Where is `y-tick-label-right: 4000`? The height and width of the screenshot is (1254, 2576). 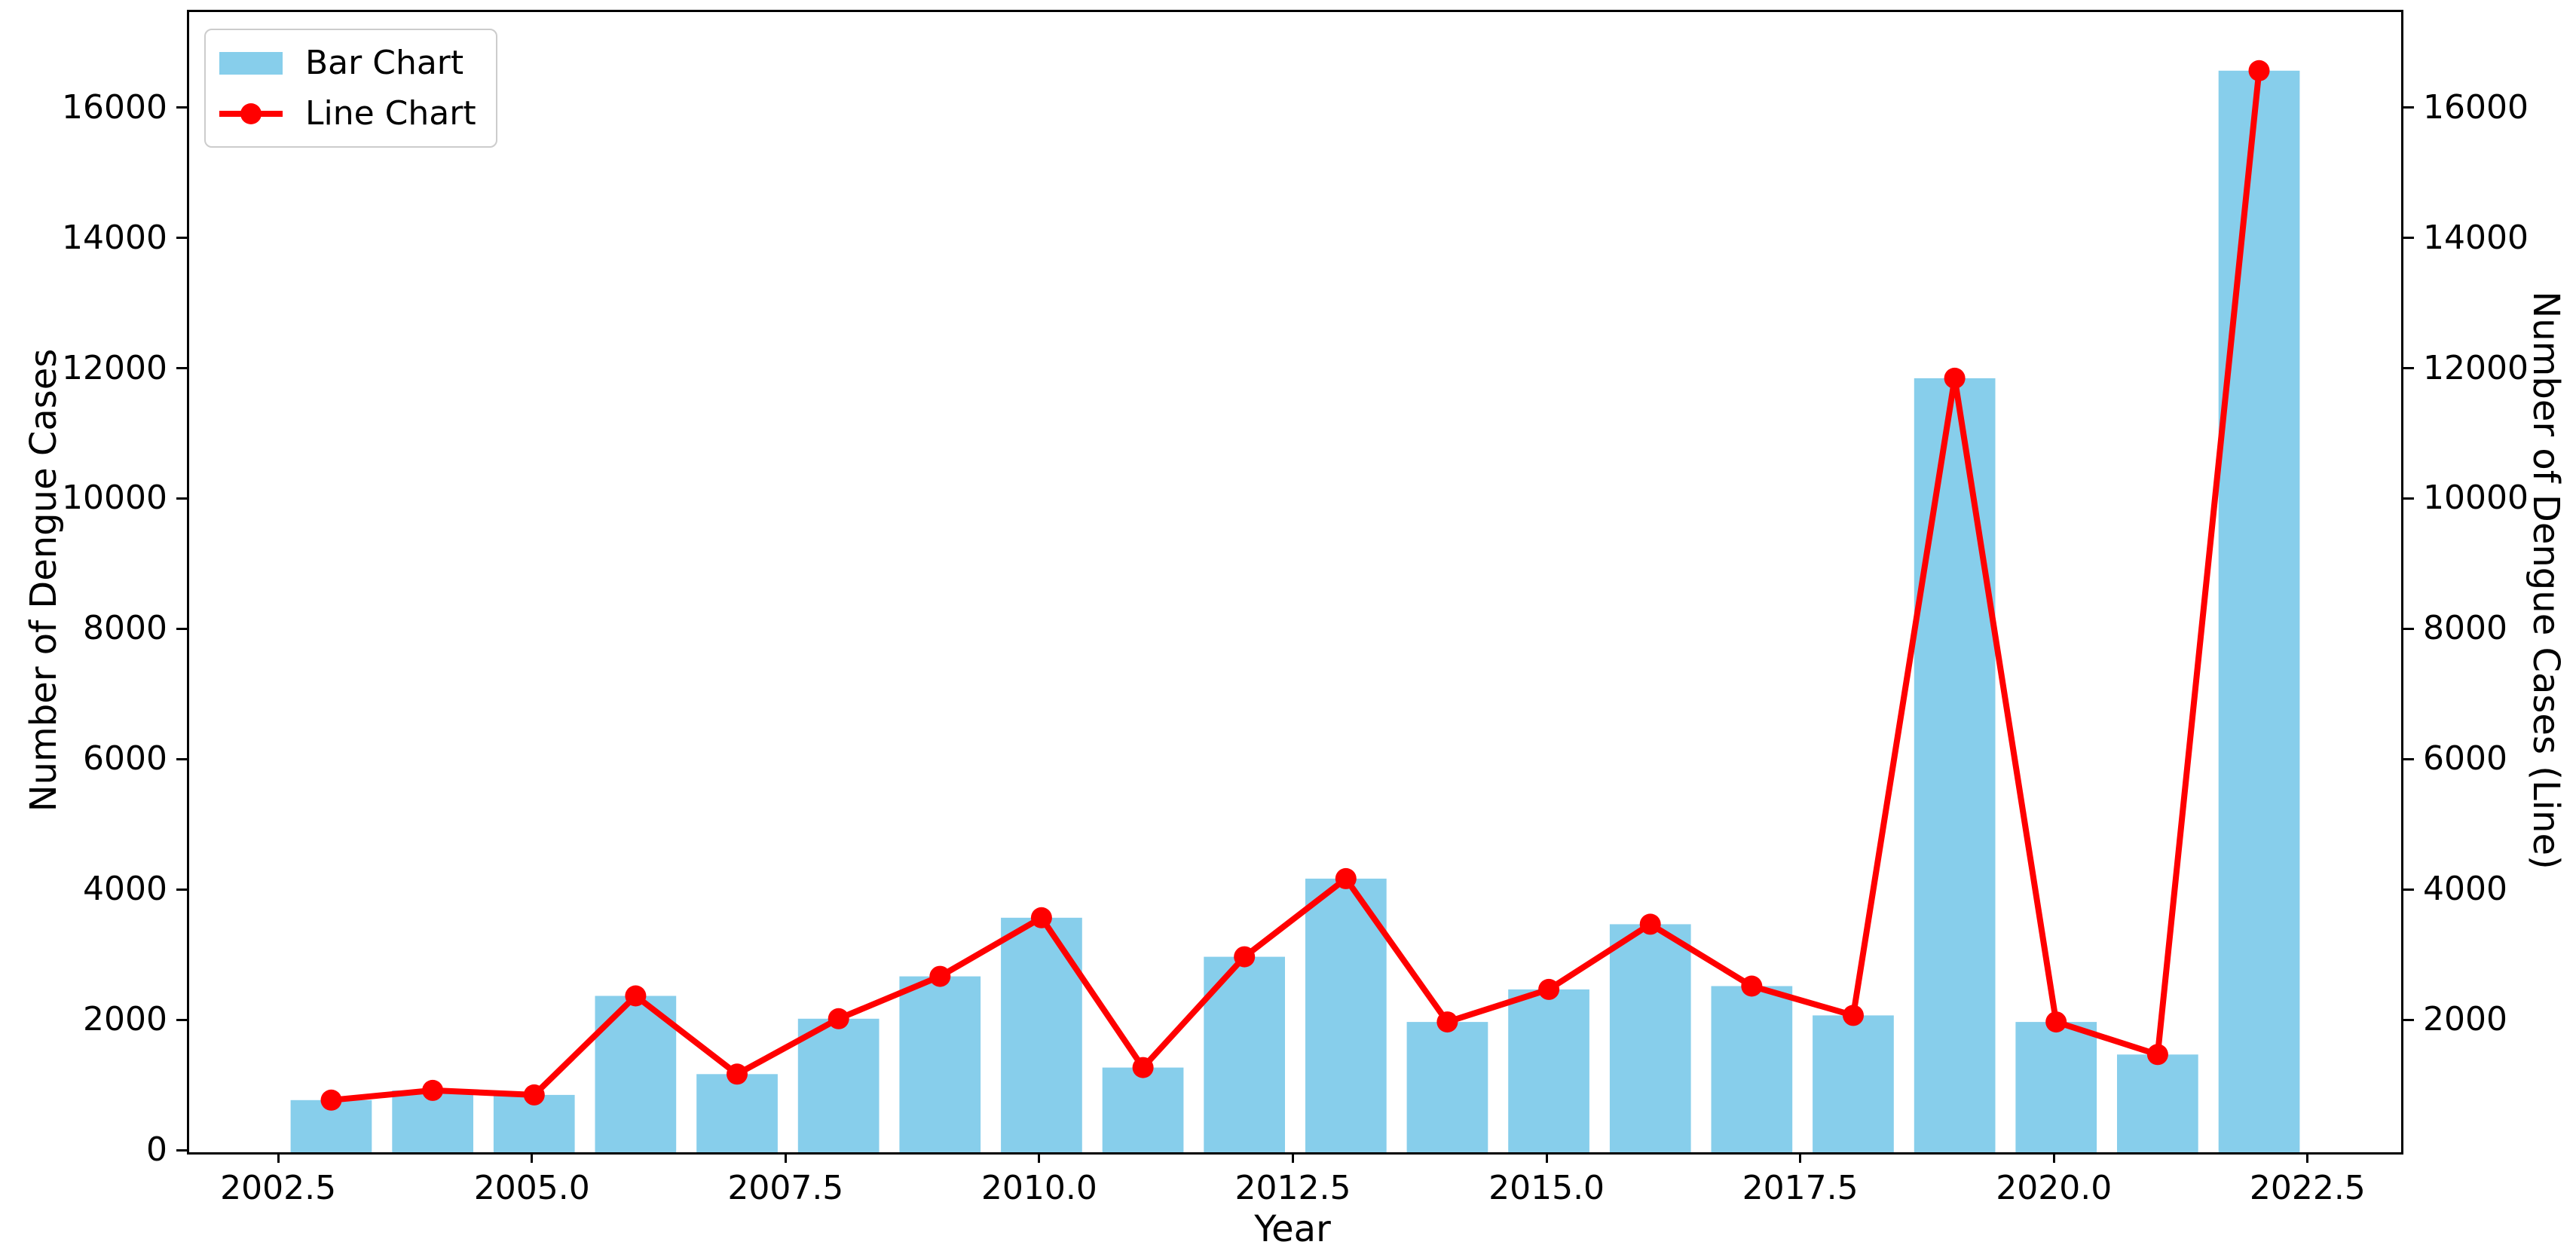 y-tick-label-right: 4000 is located at coordinates (2465, 888).